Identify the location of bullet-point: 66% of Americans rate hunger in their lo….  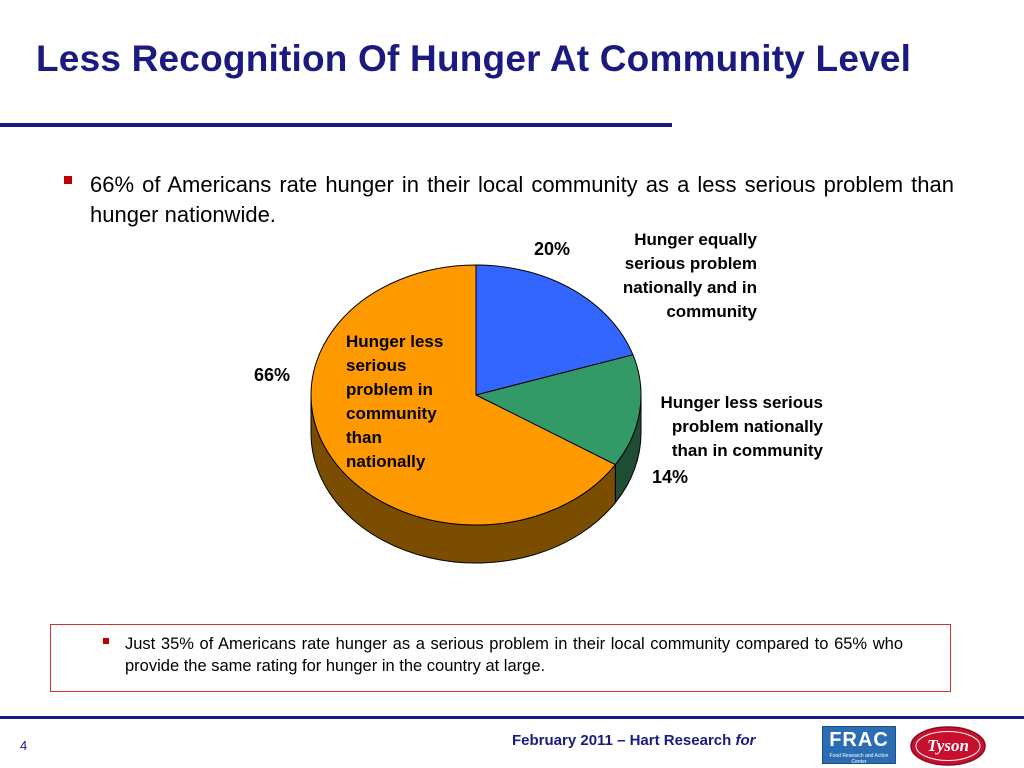
(509, 200).